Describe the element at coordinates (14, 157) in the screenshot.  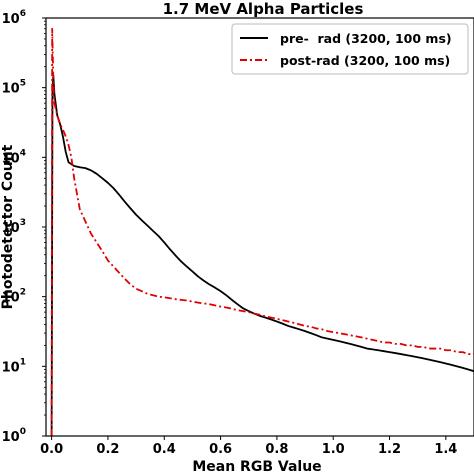
I see `y-tick-label: 10⁴` at that location.